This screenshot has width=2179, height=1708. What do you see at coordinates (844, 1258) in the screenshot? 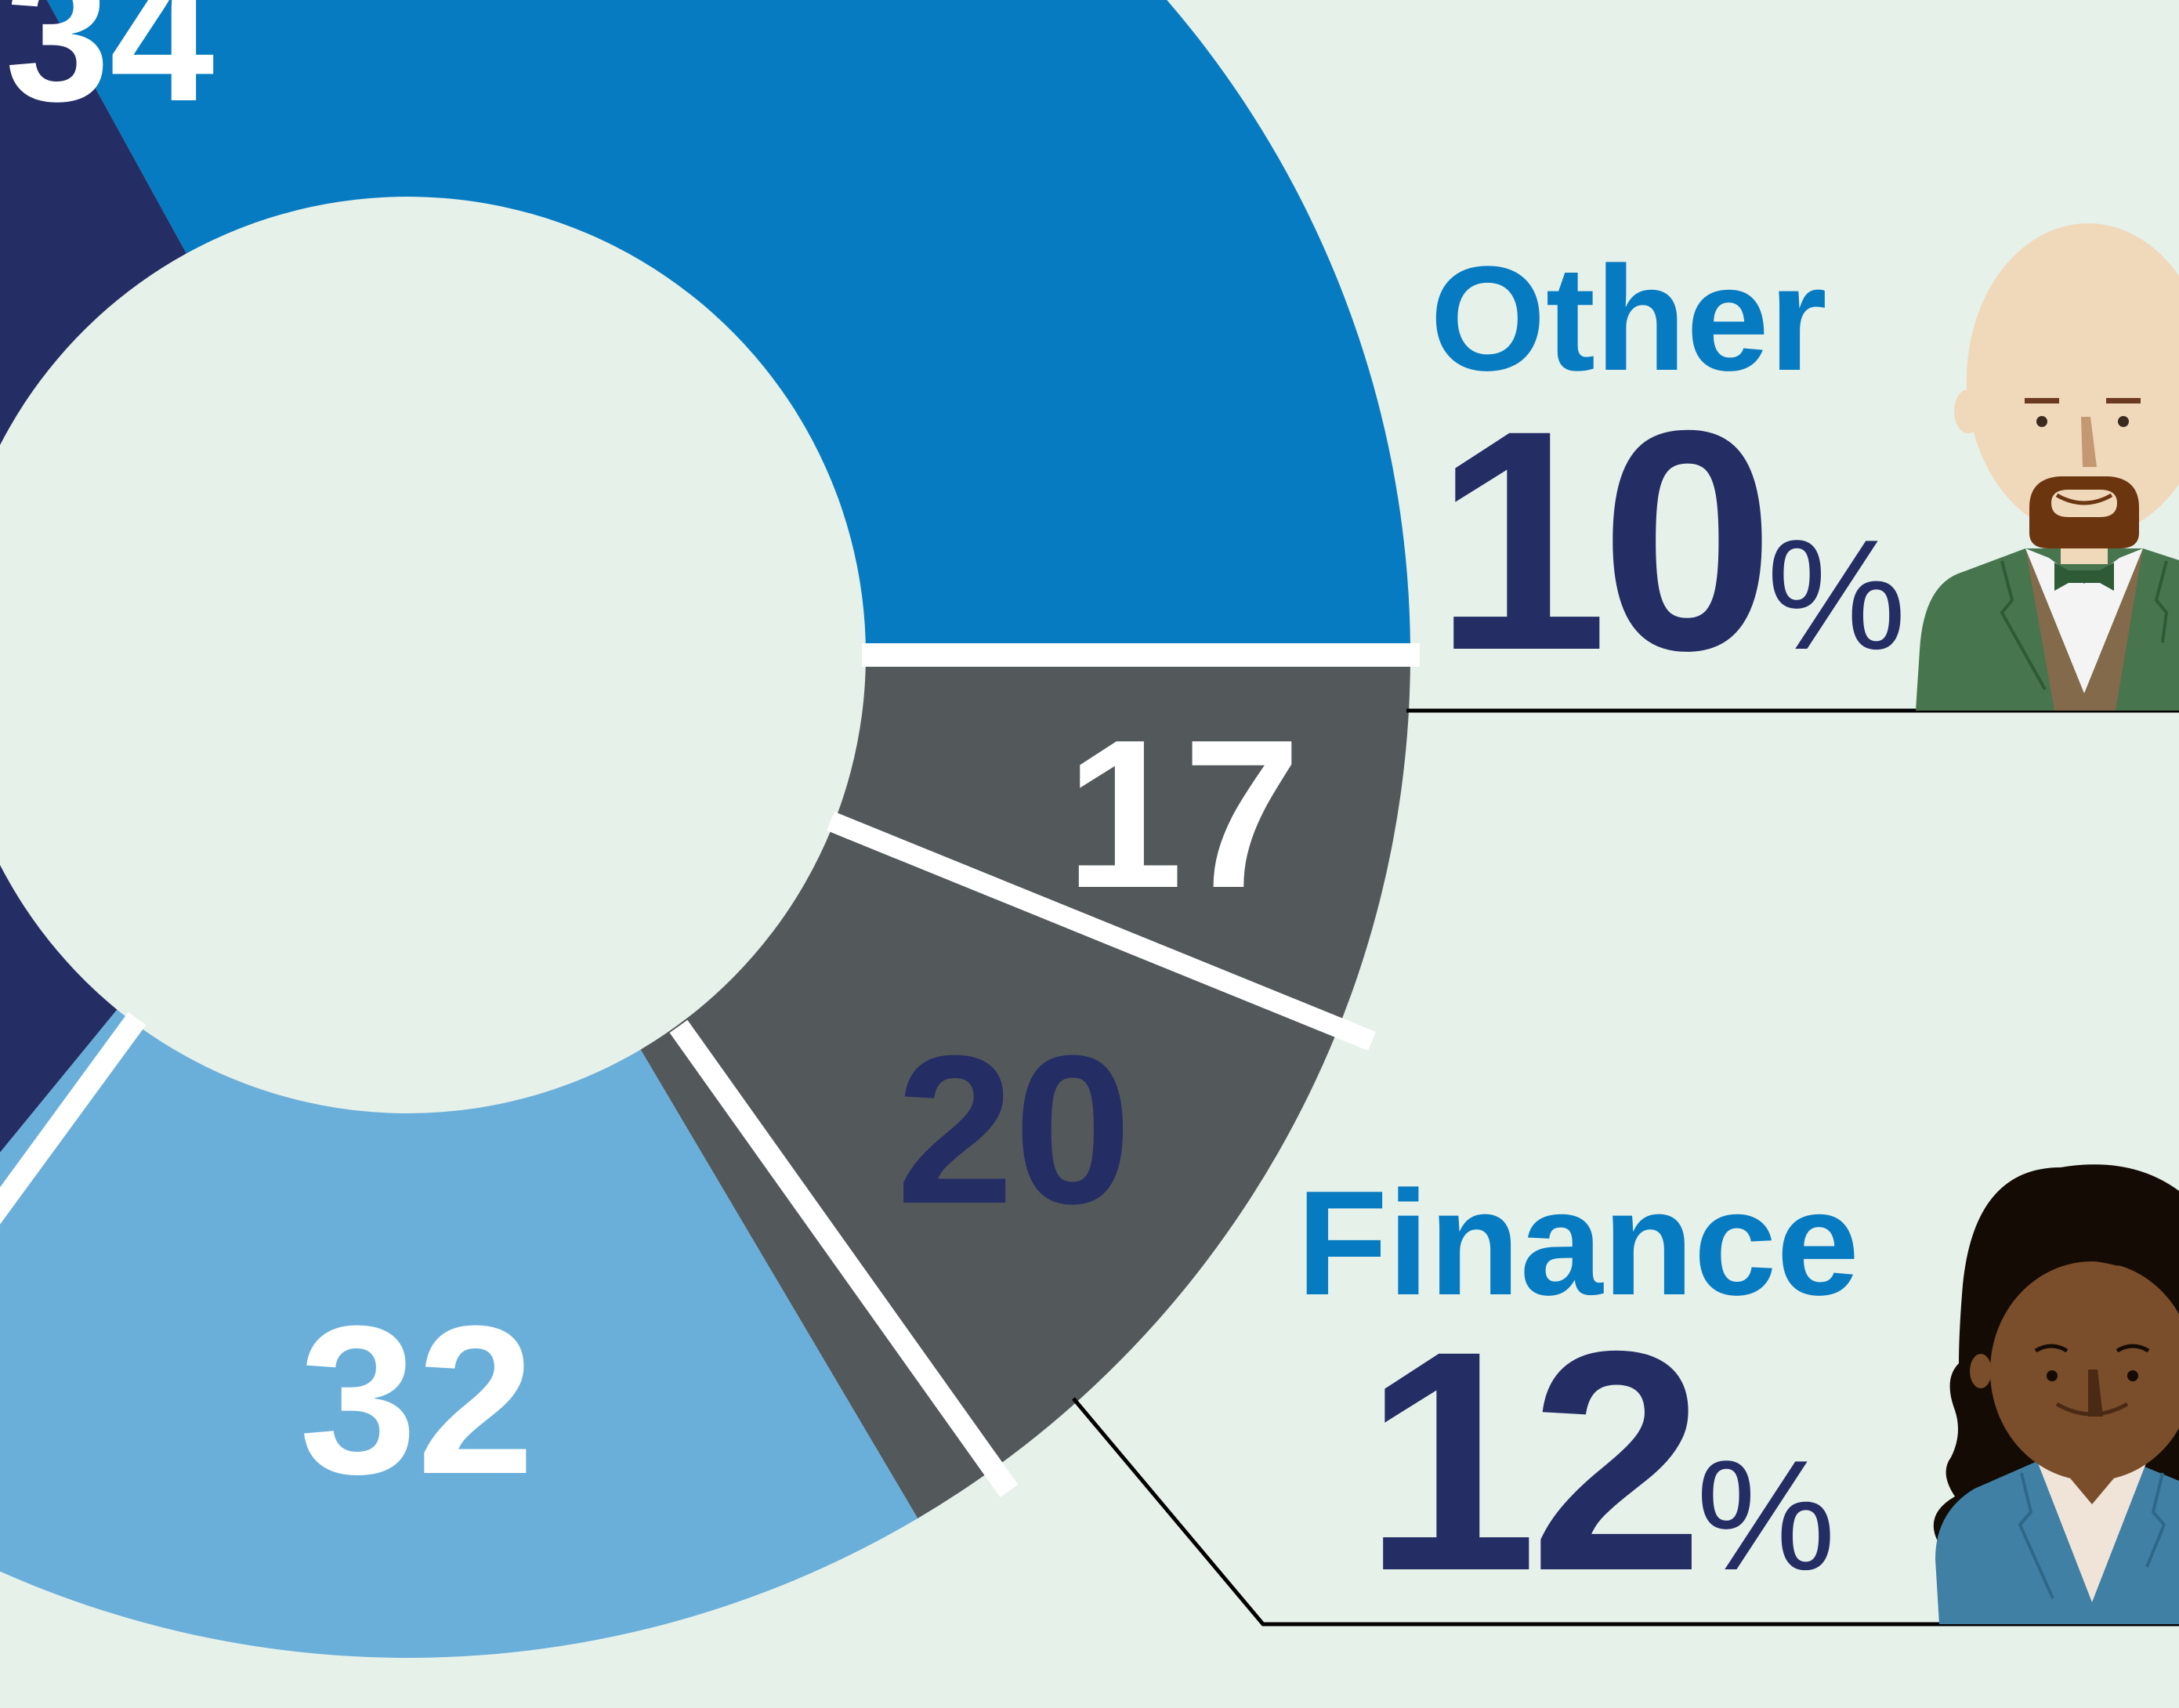
I see `separator-lightblue-navy` at bounding box center [844, 1258].